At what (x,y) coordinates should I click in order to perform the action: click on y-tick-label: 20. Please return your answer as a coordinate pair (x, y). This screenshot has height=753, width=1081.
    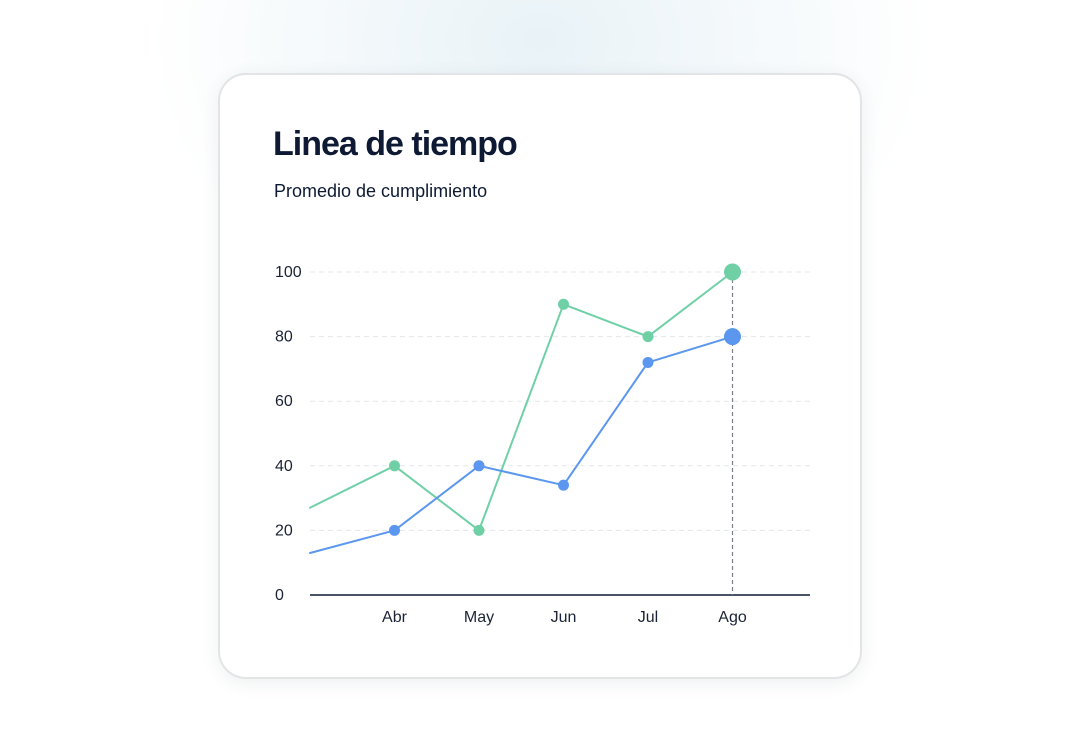
    Looking at the image, I should click on (284, 530).